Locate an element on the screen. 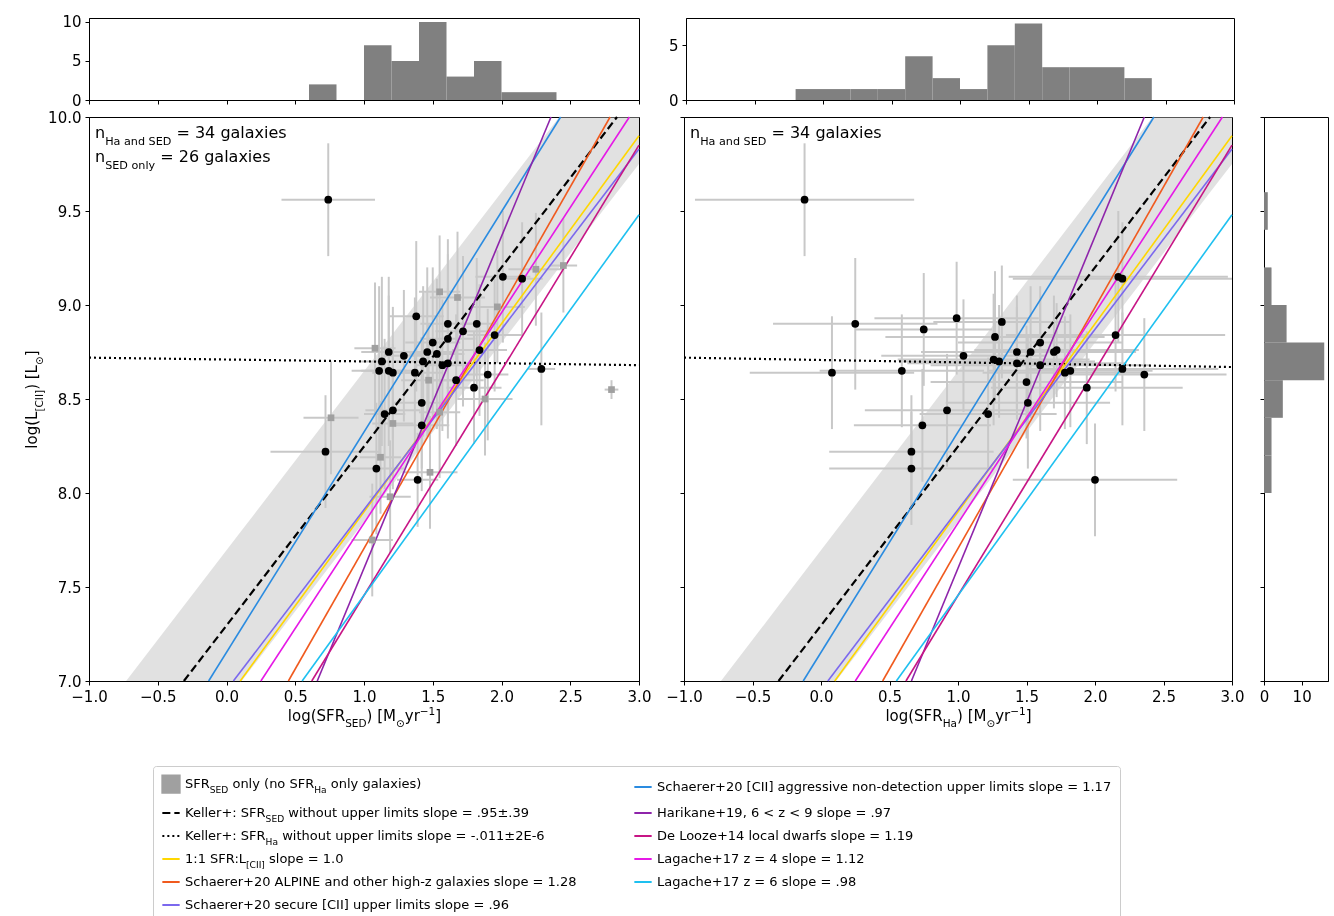 This screenshot has height=916, width=1334. legend-label: SFR$_{SED}$ only (no SFR$_{Ha}$ only galaxies) is located at coordinates (303, 786).